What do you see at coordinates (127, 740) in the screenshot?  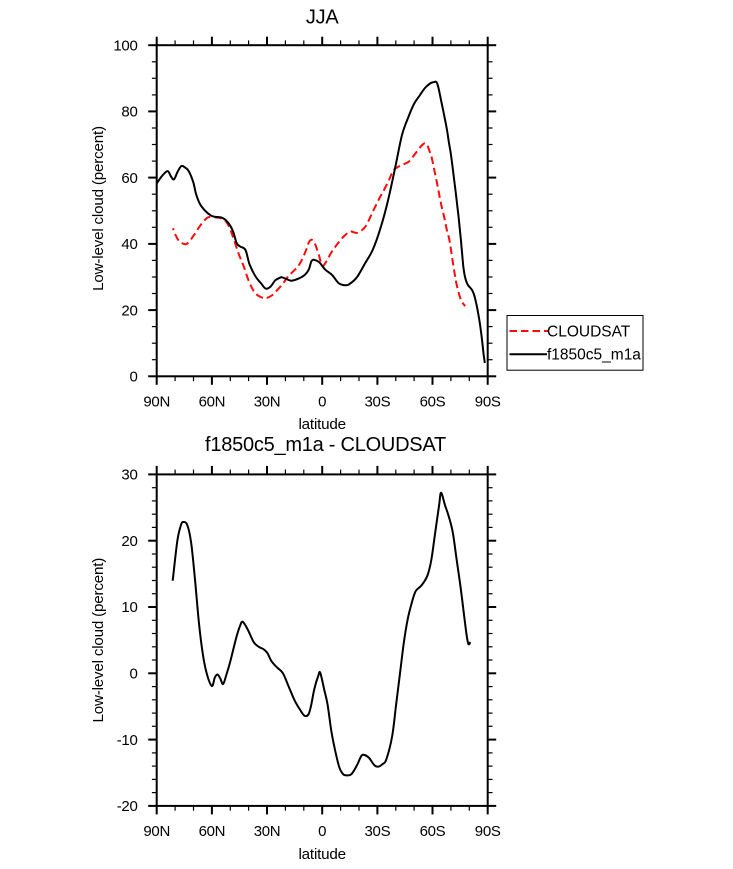 I see `svg-text: -10` at bounding box center [127, 740].